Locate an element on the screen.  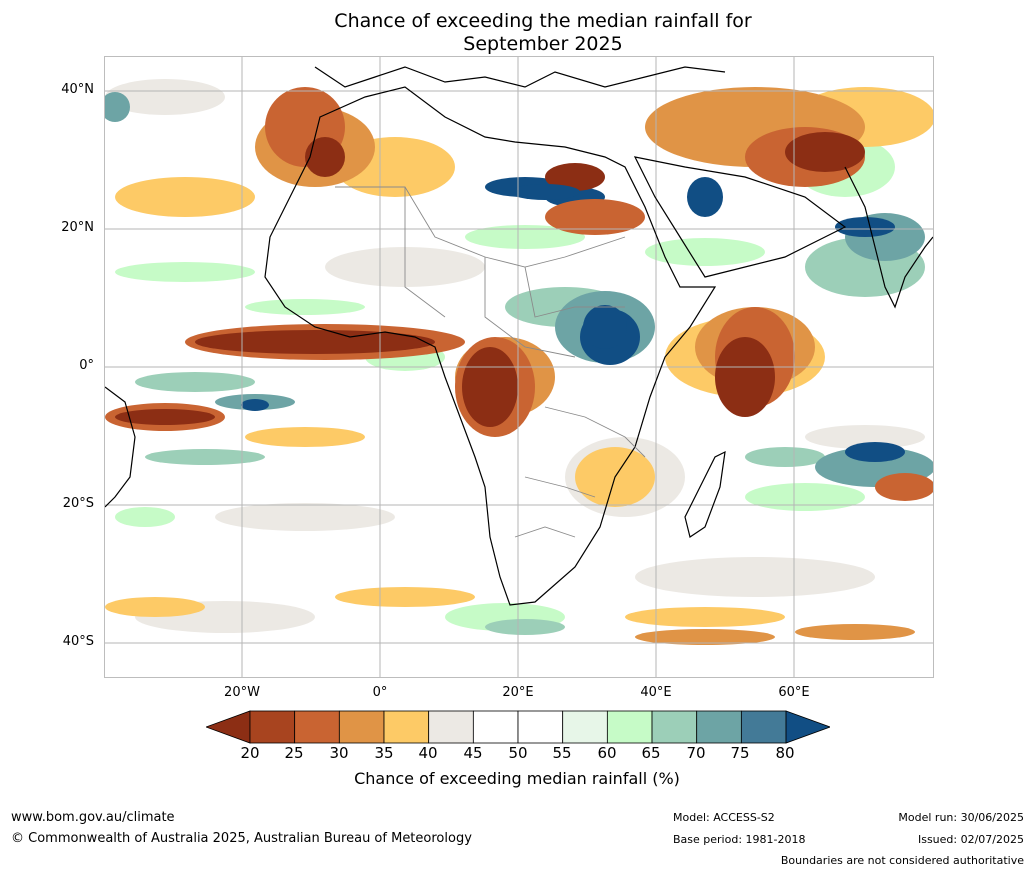
colorbar is located at coordinates (518, 727).